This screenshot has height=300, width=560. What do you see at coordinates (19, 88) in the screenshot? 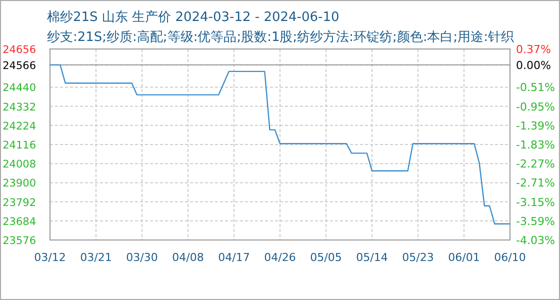
I see `y-tick-label: 24440` at bounding box center [19, 88].